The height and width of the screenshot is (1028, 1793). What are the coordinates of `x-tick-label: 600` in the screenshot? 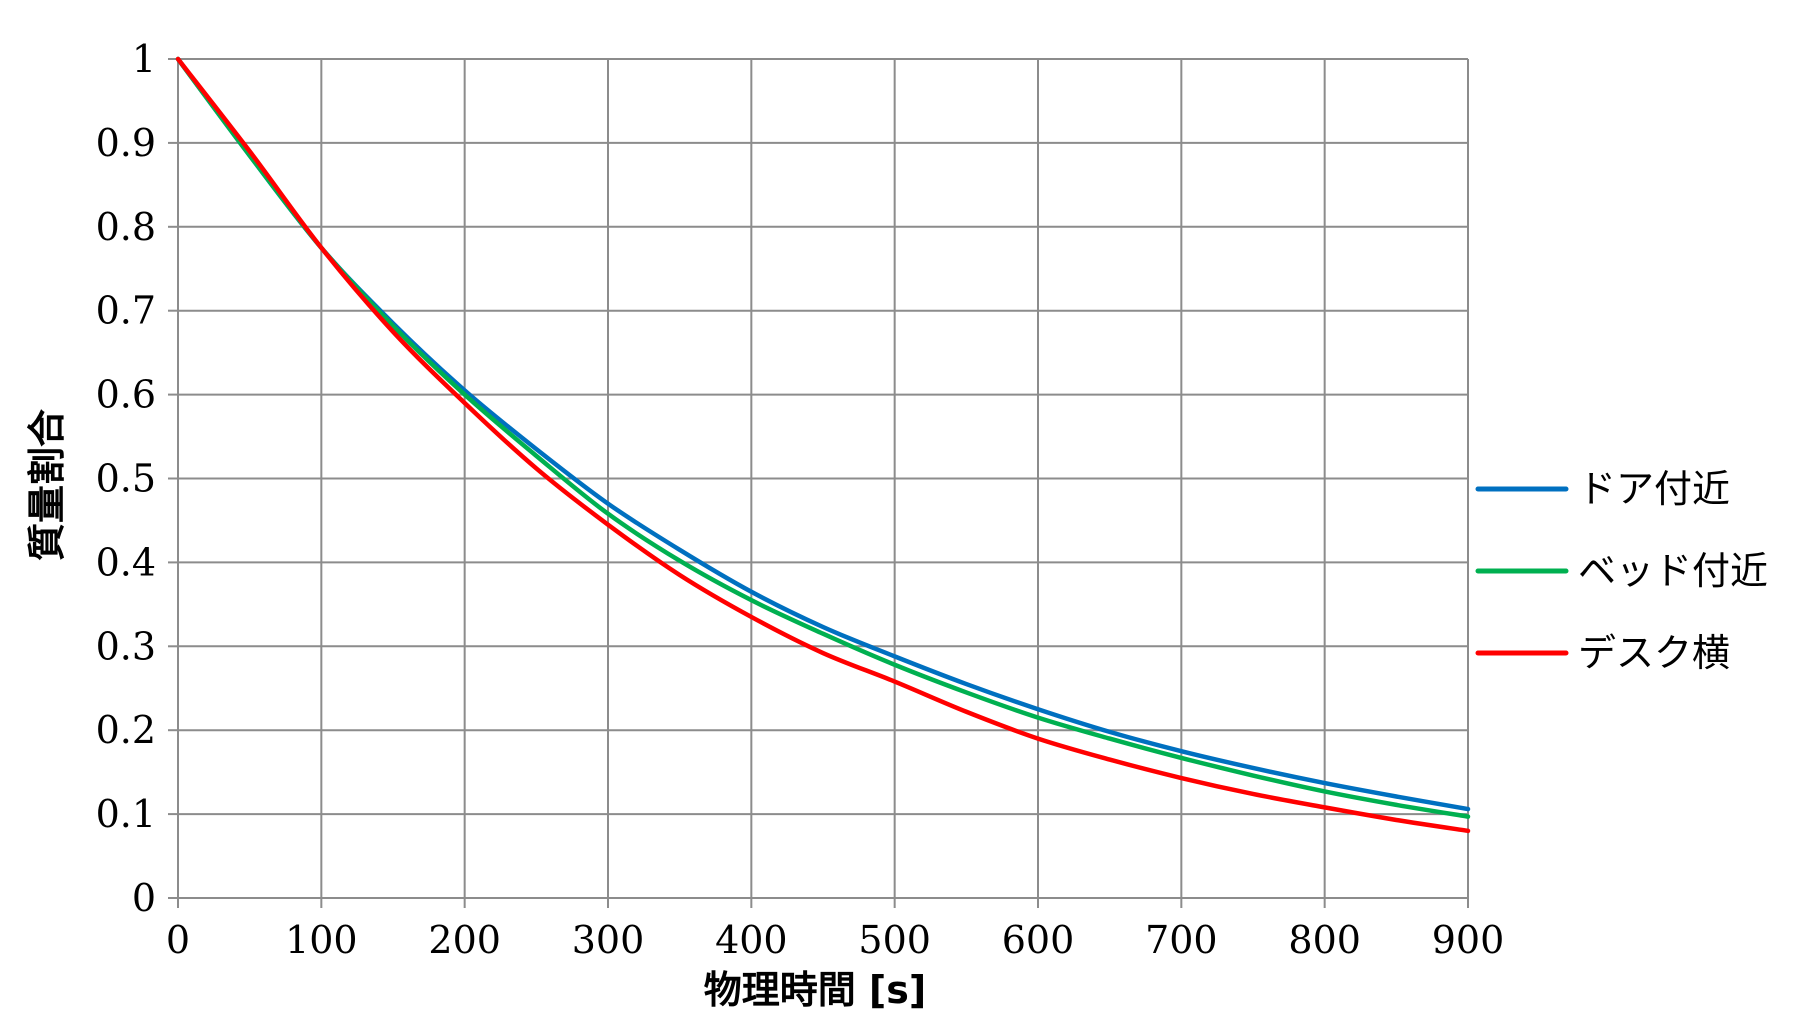 It's located at (1038, 940).